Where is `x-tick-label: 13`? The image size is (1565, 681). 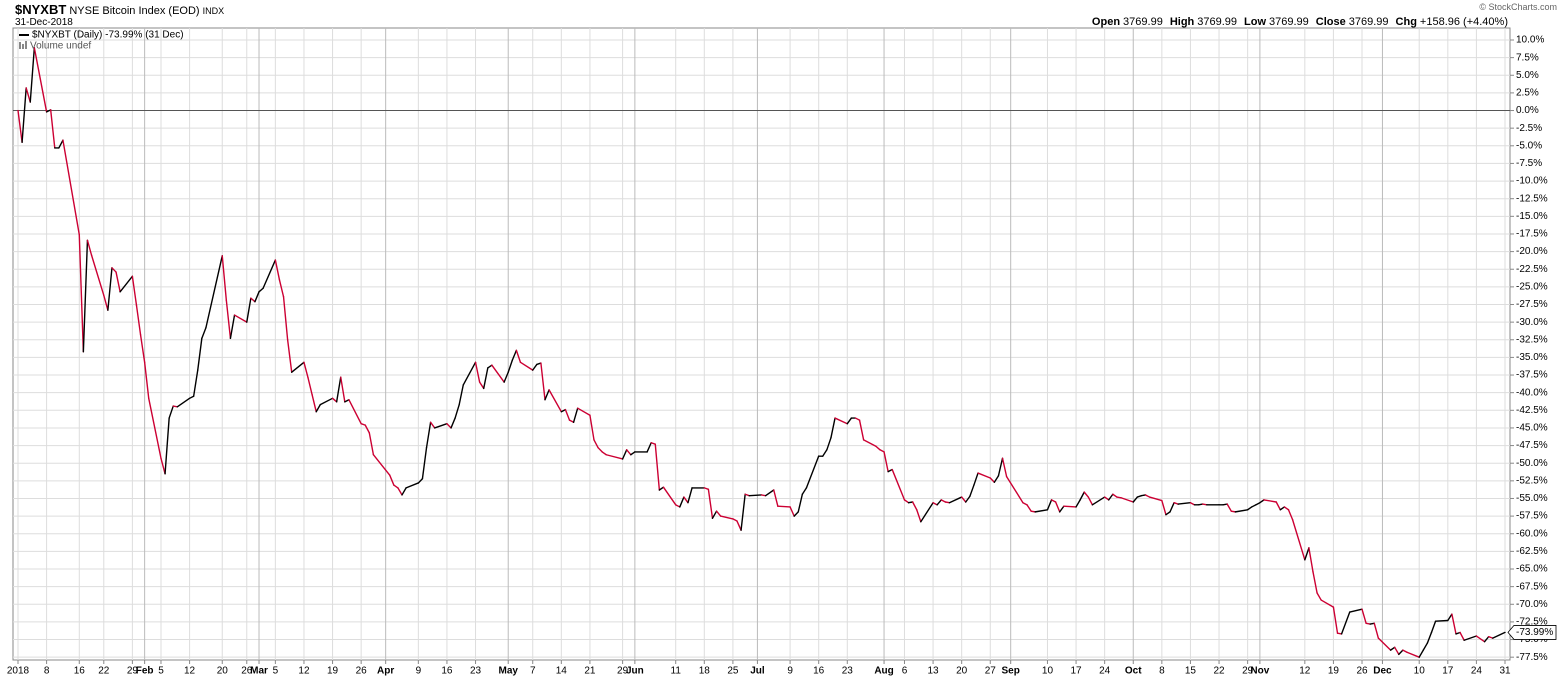 x-tick-label: 13 is located at coordinates (934, 671).